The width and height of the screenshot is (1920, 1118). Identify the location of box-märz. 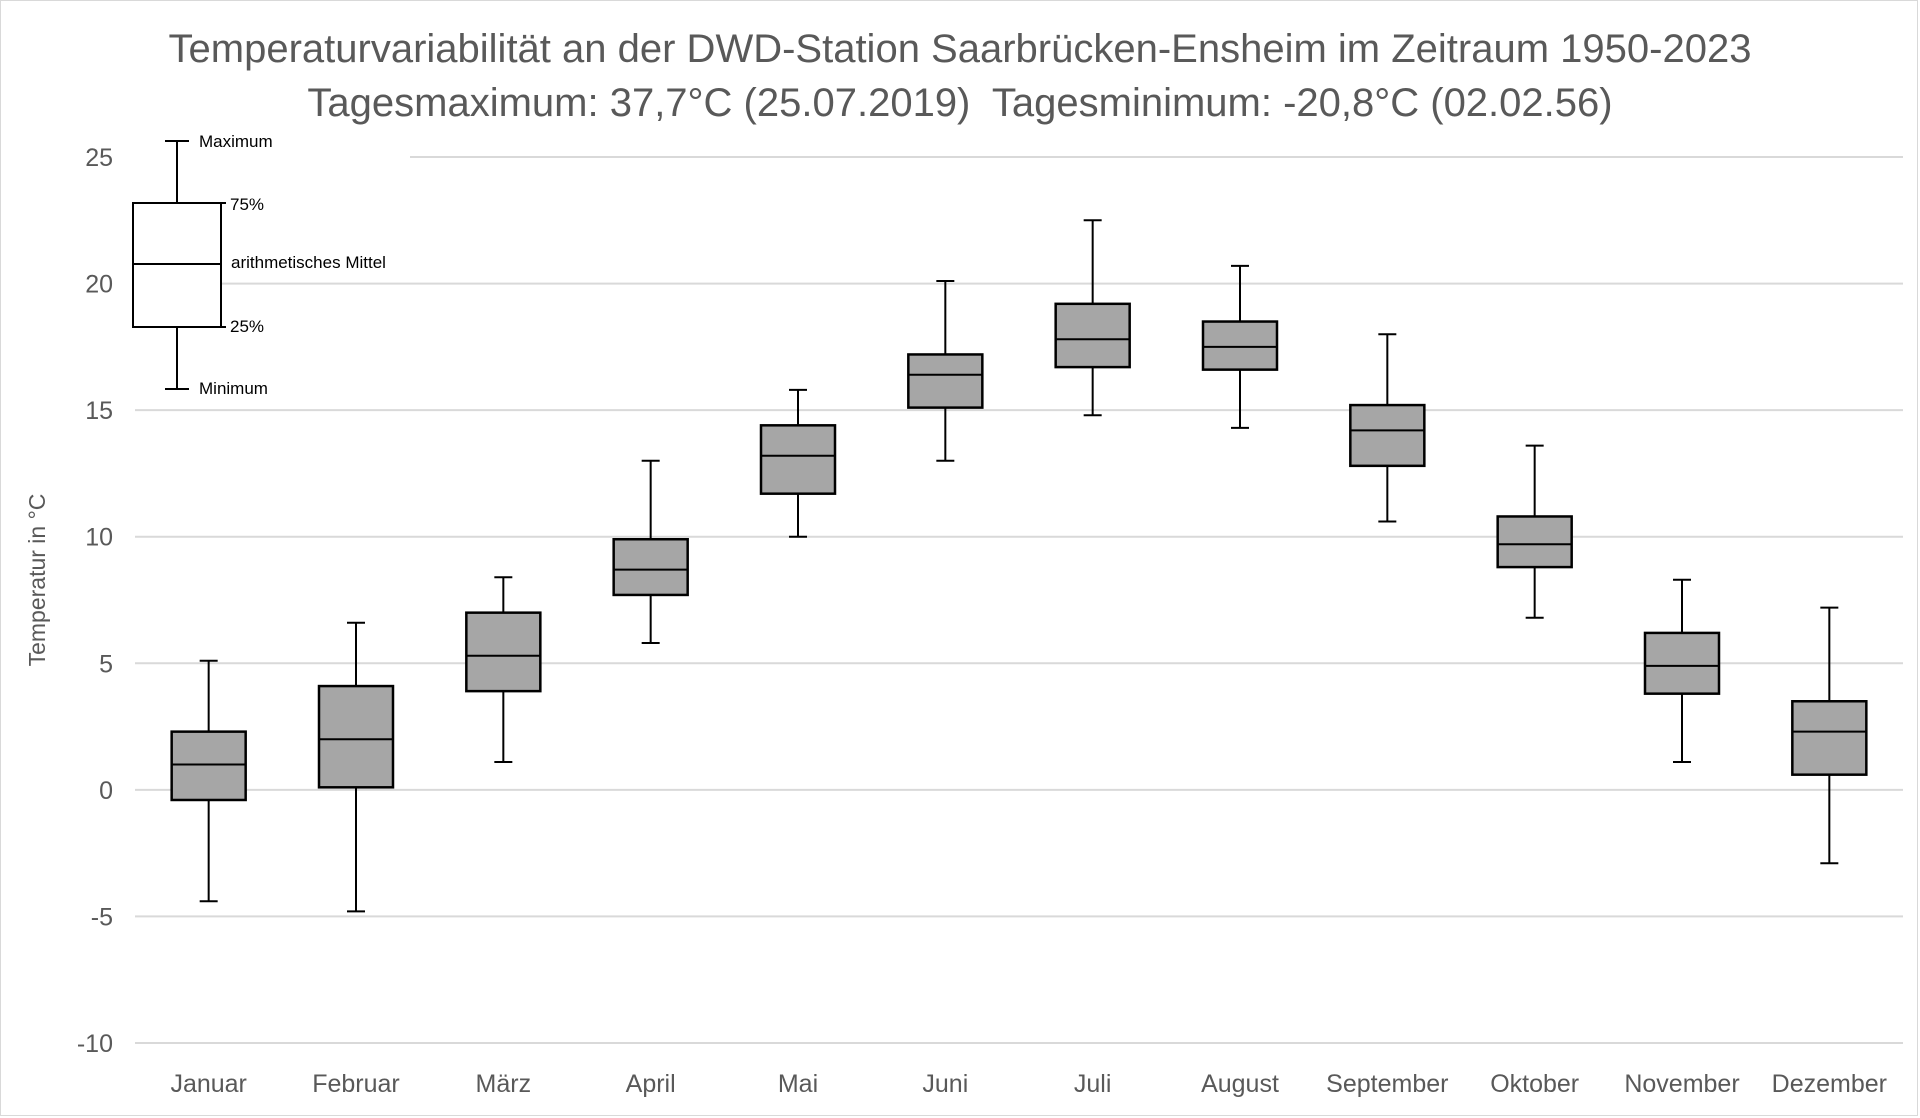
(503, 670).